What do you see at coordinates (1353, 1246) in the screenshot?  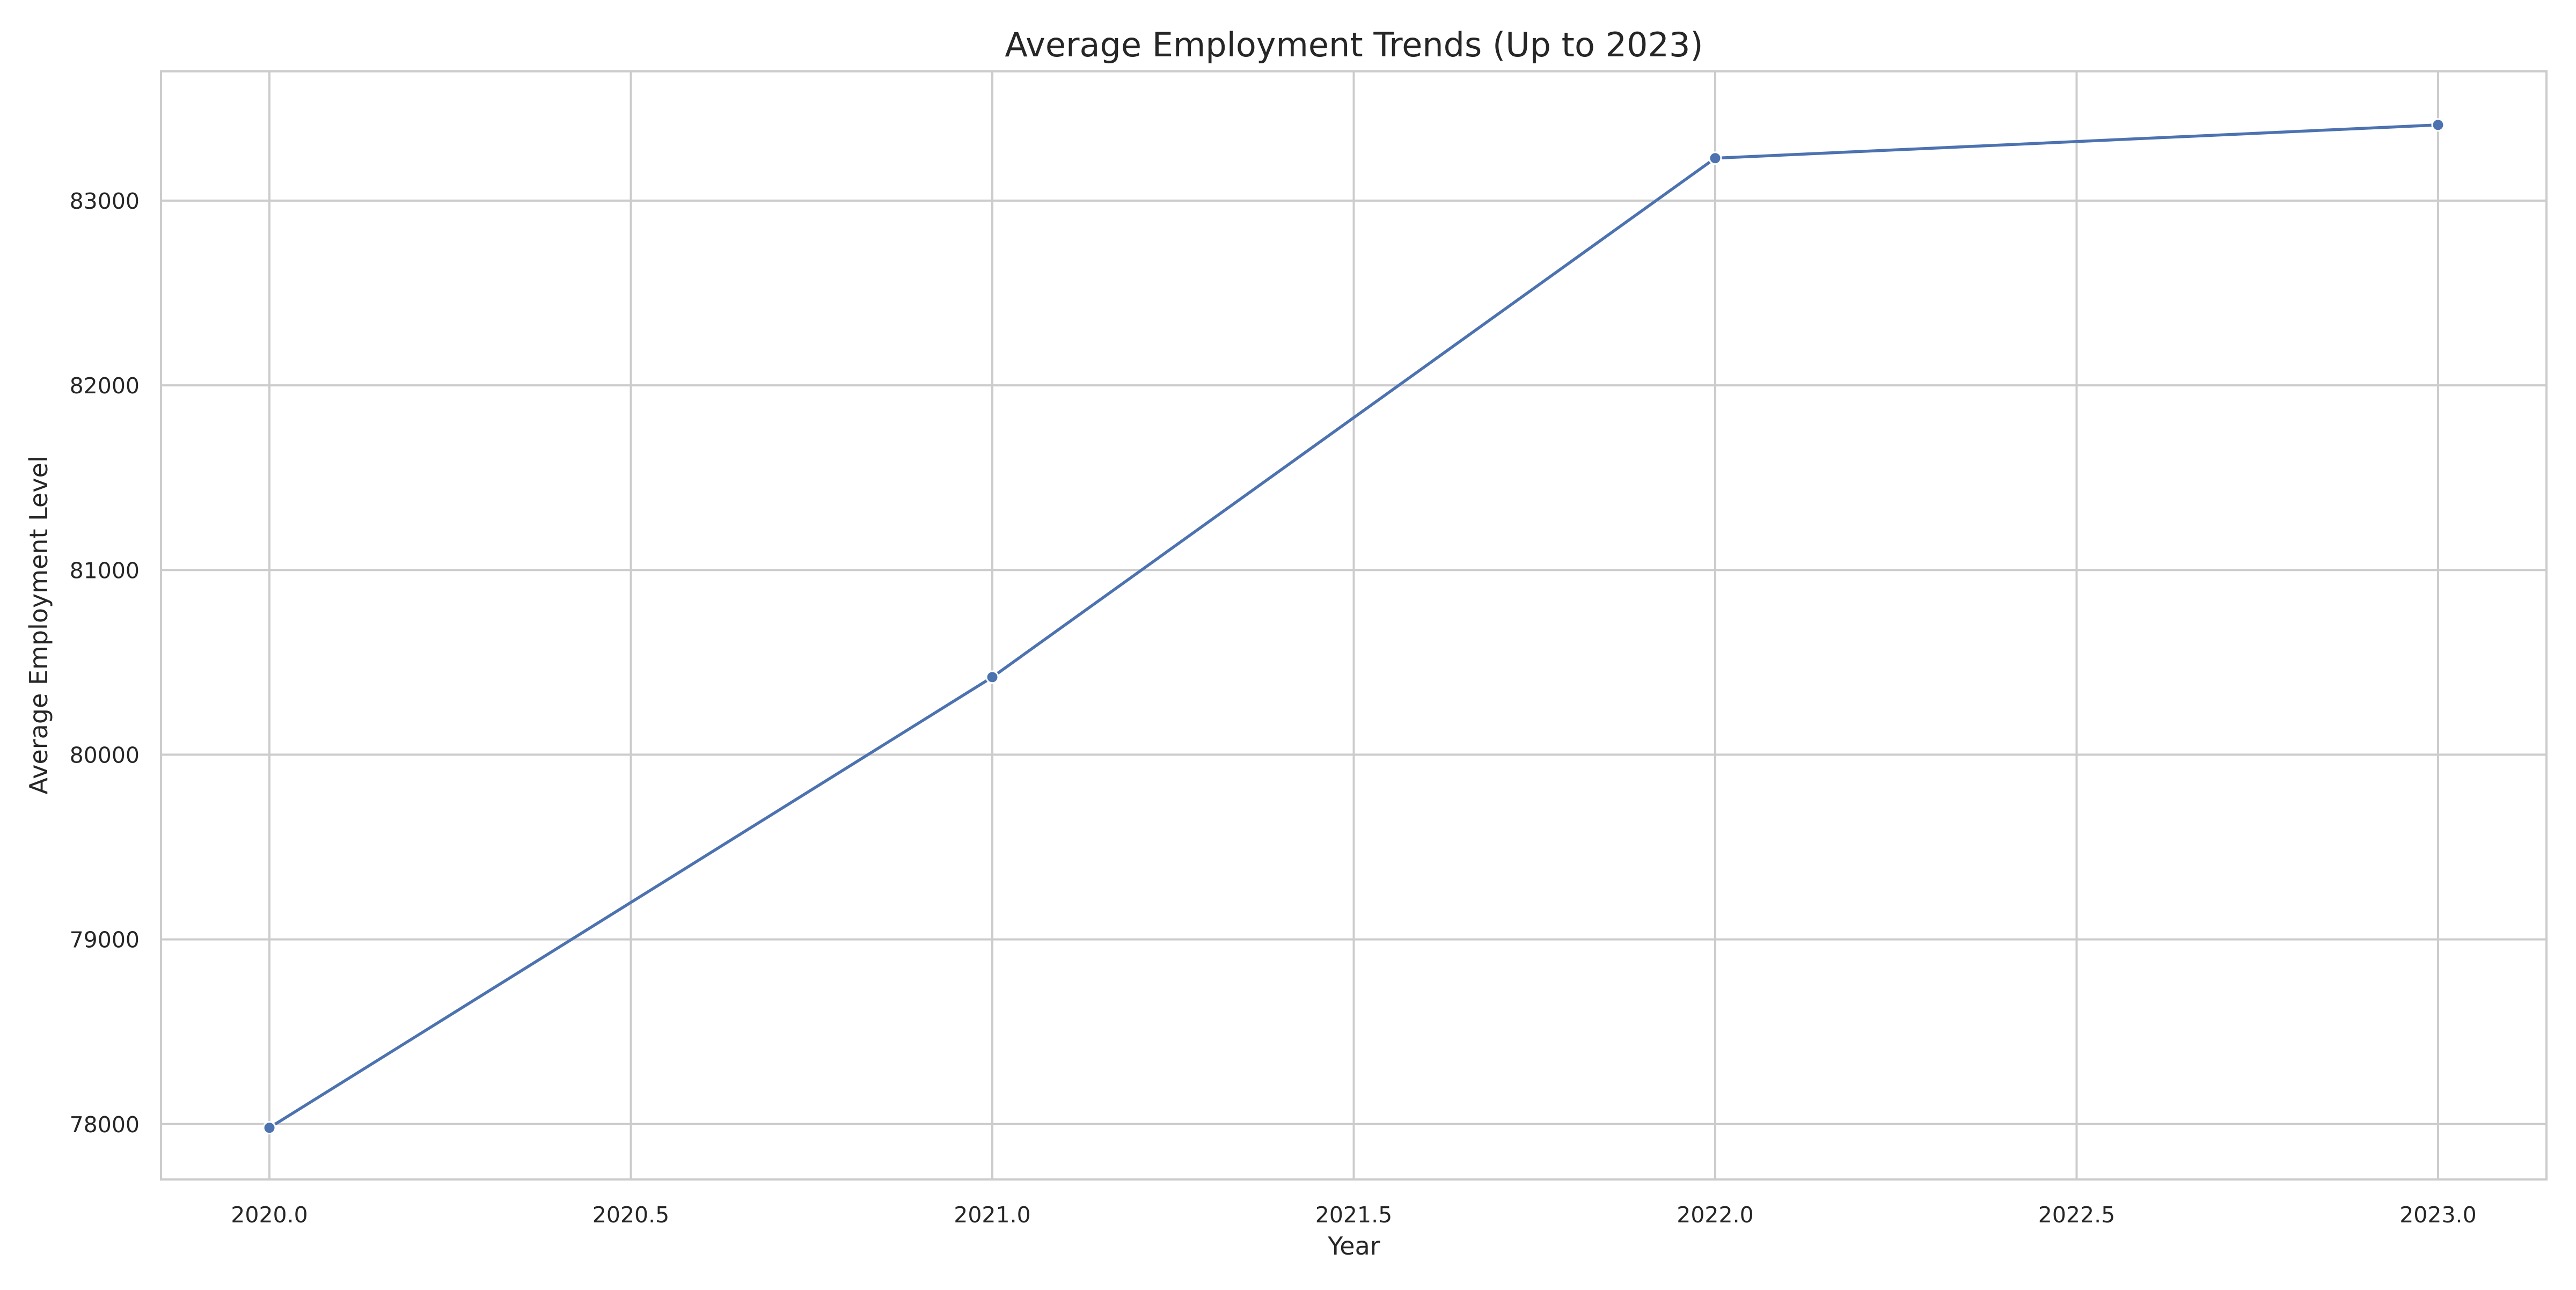 I see `x-axis-label: Year` at bounding box center [1353, 1246].